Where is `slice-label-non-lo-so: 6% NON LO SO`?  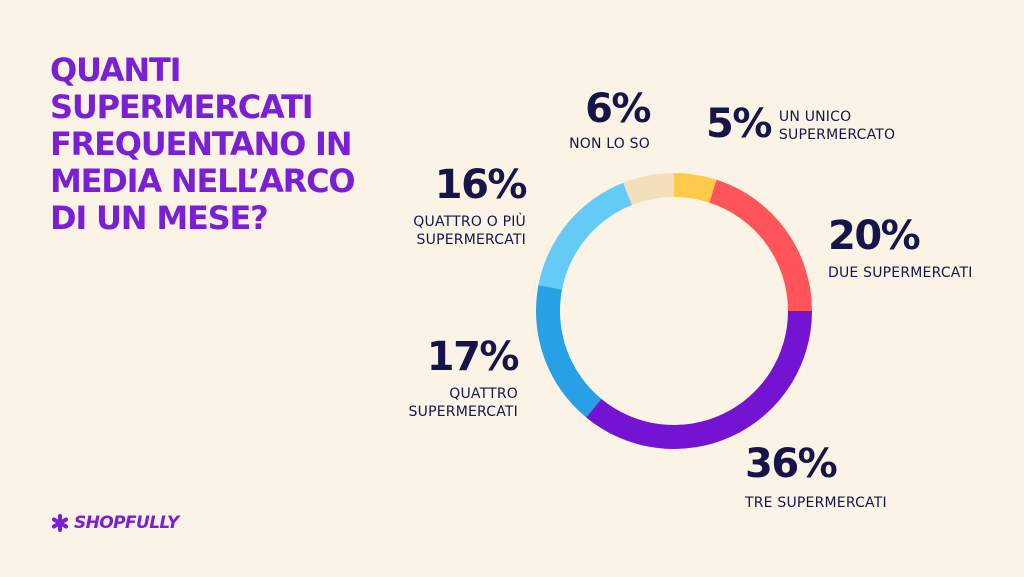 slice-label-non-lo-so: 6% NON LO SO is located at coordinates (585, 119).